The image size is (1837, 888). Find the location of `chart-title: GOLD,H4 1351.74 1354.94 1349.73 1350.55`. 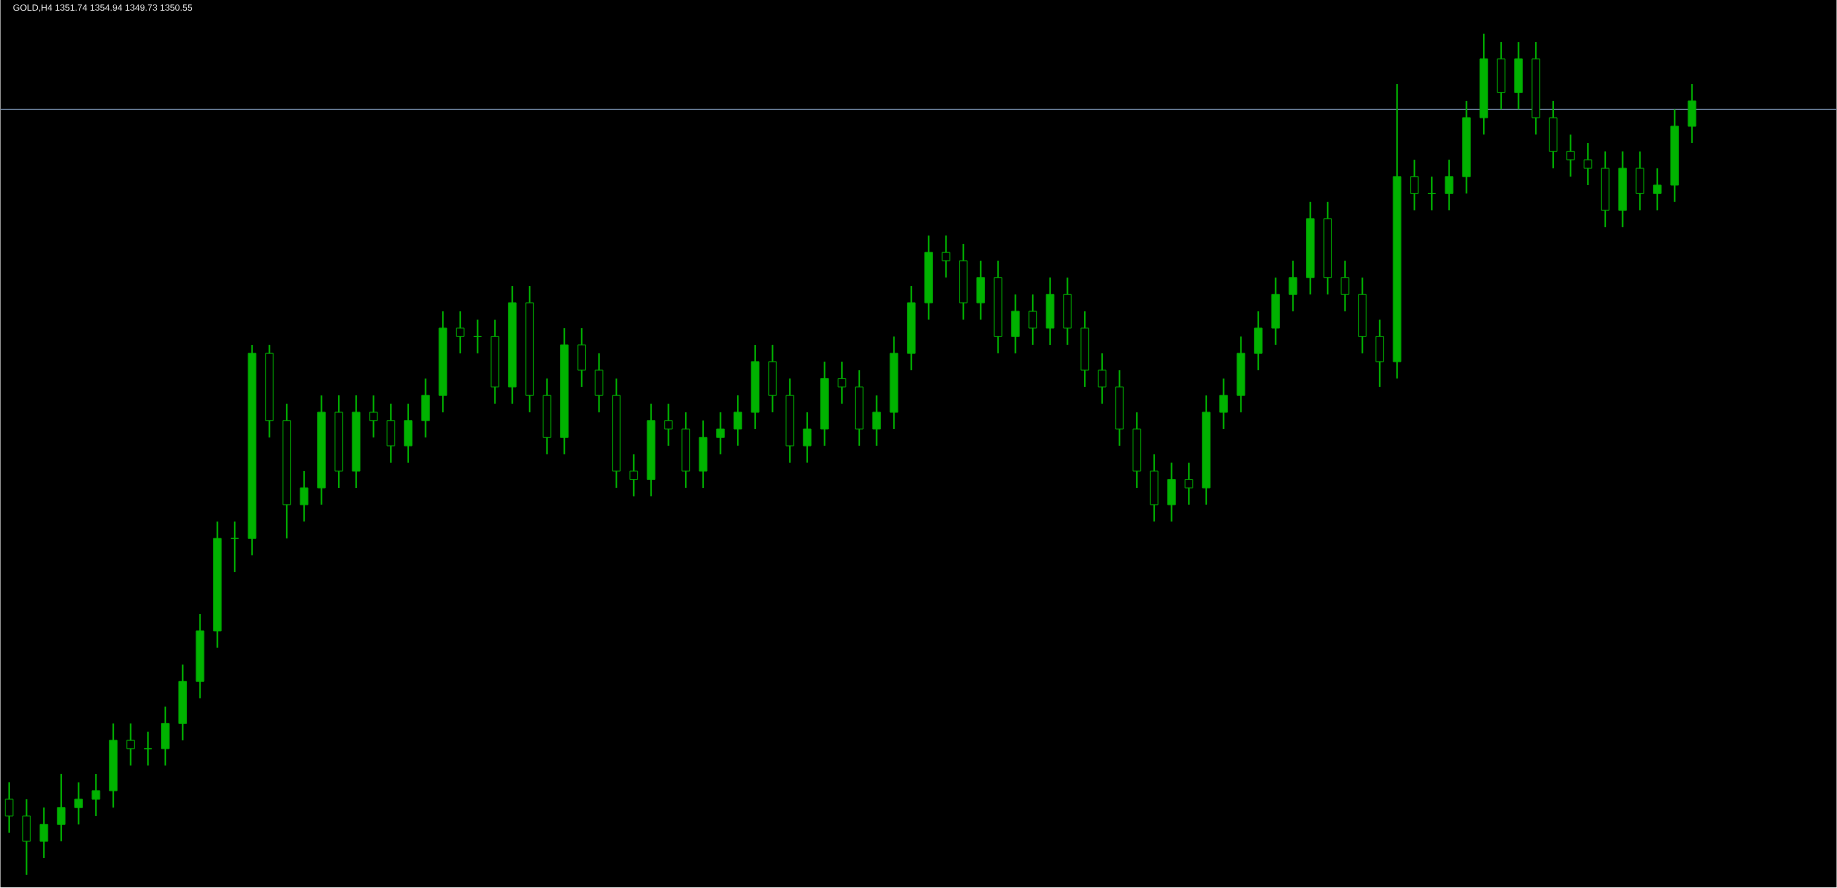

chart-title: GOLD,H4 1351.74 1354.94 1349.73 1350.55 is located at coordinates (103, 8).